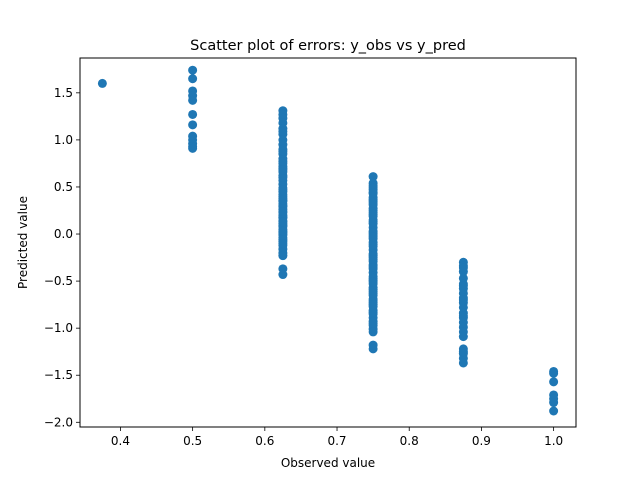 Image resolution: width=640 pixels, height=480 pixels. Describe the element at coordinates (409, 441) in the screenshot. I see `x-tick-label: 0.8` at that location.